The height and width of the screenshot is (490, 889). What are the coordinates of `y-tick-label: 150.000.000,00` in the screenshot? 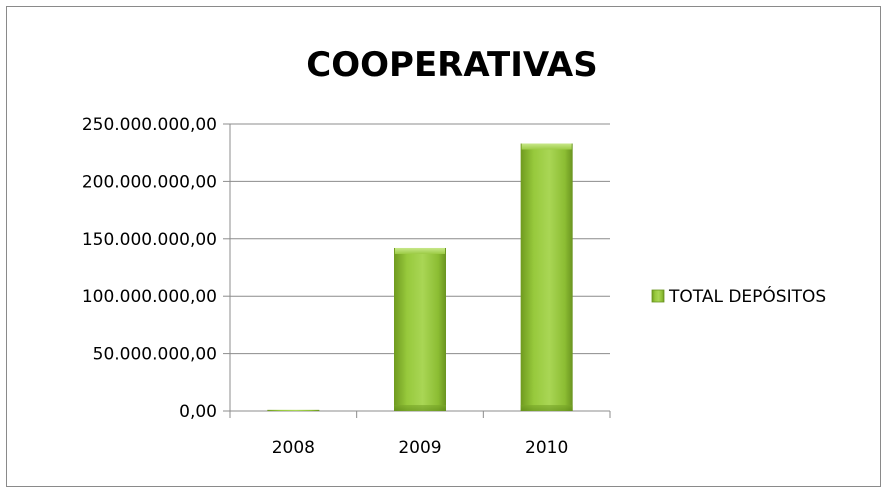 It's located at (149, 240).